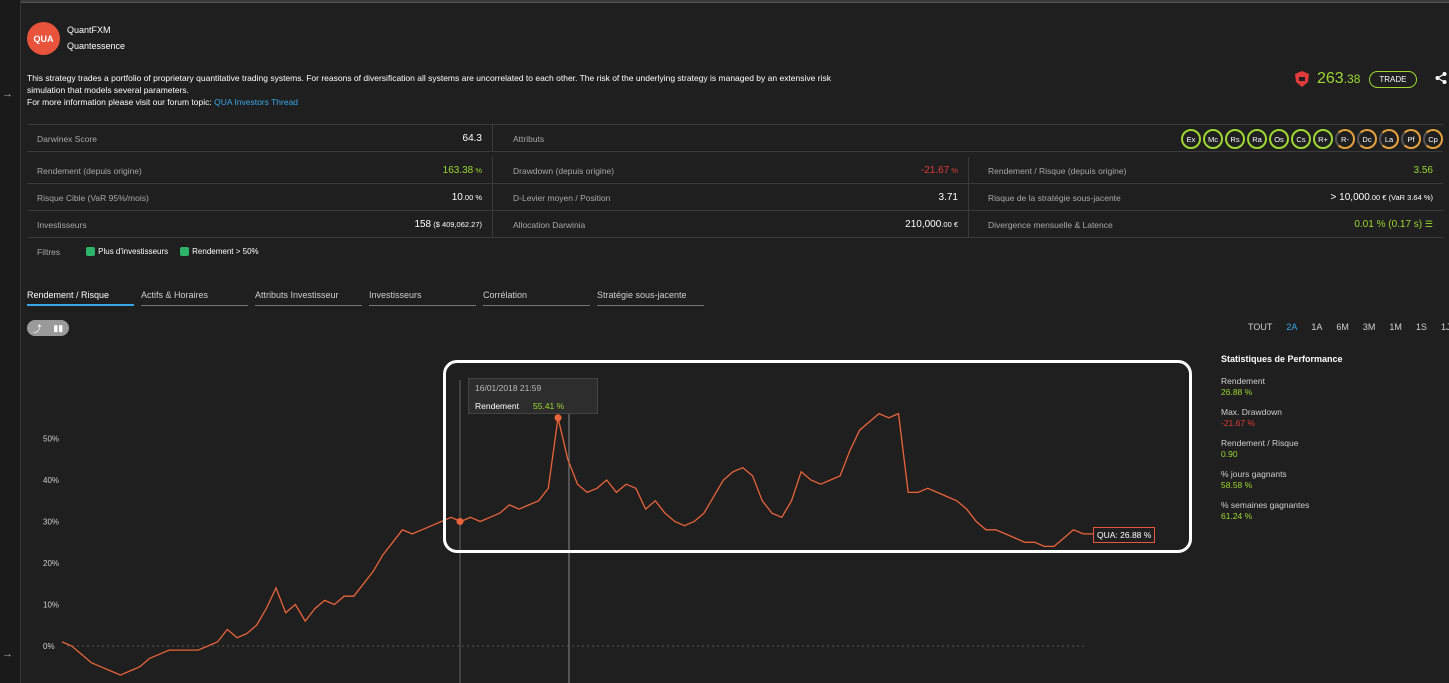 This screenshot has width=1449, height=683. Describe the element at coordinates (80, 298) in the screenshot. I see `tab-rendement-risque: Rendement / Risque` at that location.